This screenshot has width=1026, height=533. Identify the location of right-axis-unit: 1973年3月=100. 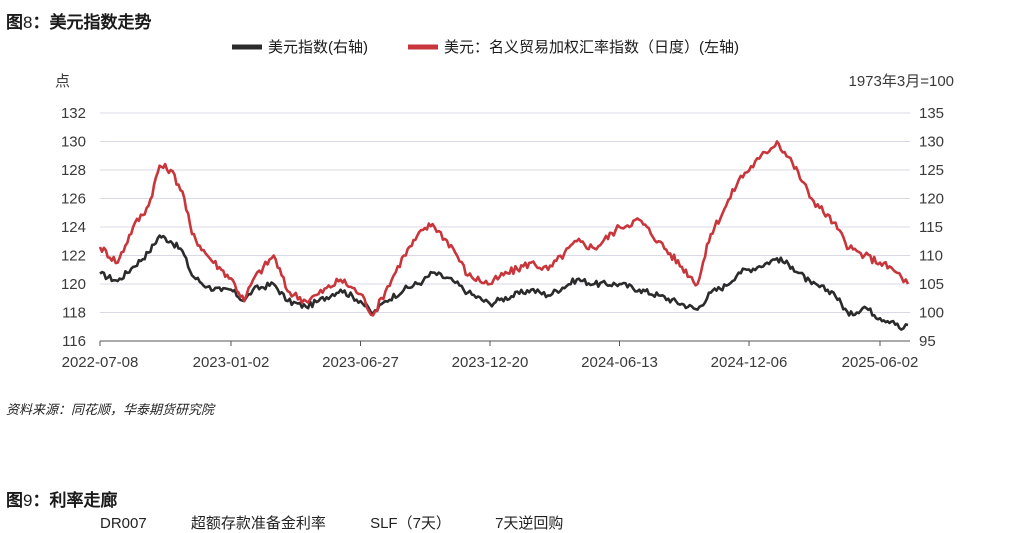
(902, 81).